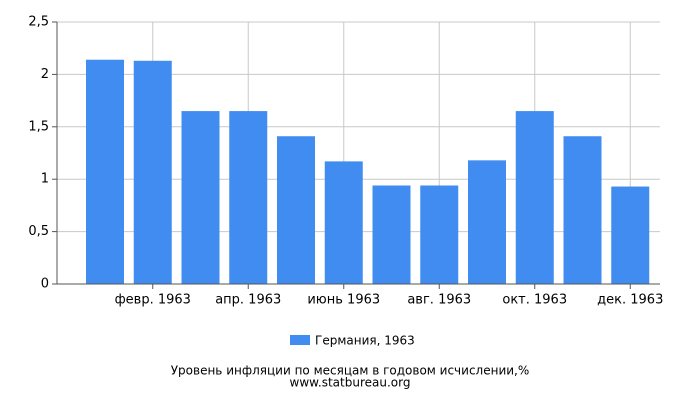  What do you see at coordinates (300, 340) in the screenshot?
I see `legend-swatch` at bounding box center [300, 340].